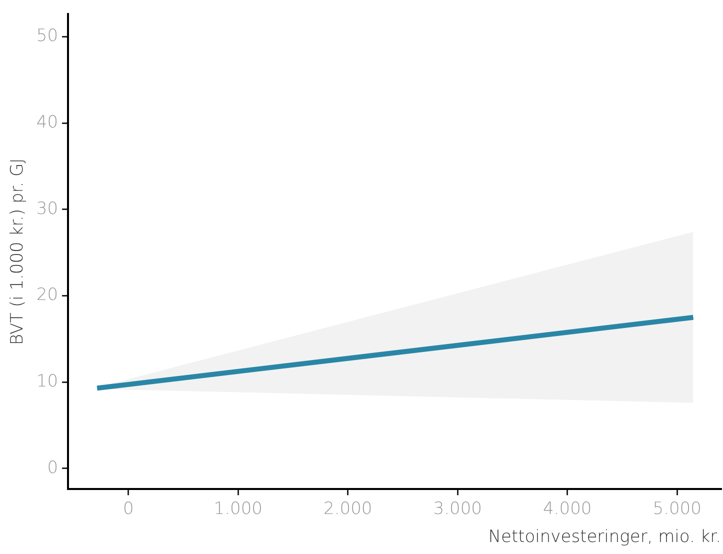  I want to click on x-tick-label: 5.000, so click(677, 508).